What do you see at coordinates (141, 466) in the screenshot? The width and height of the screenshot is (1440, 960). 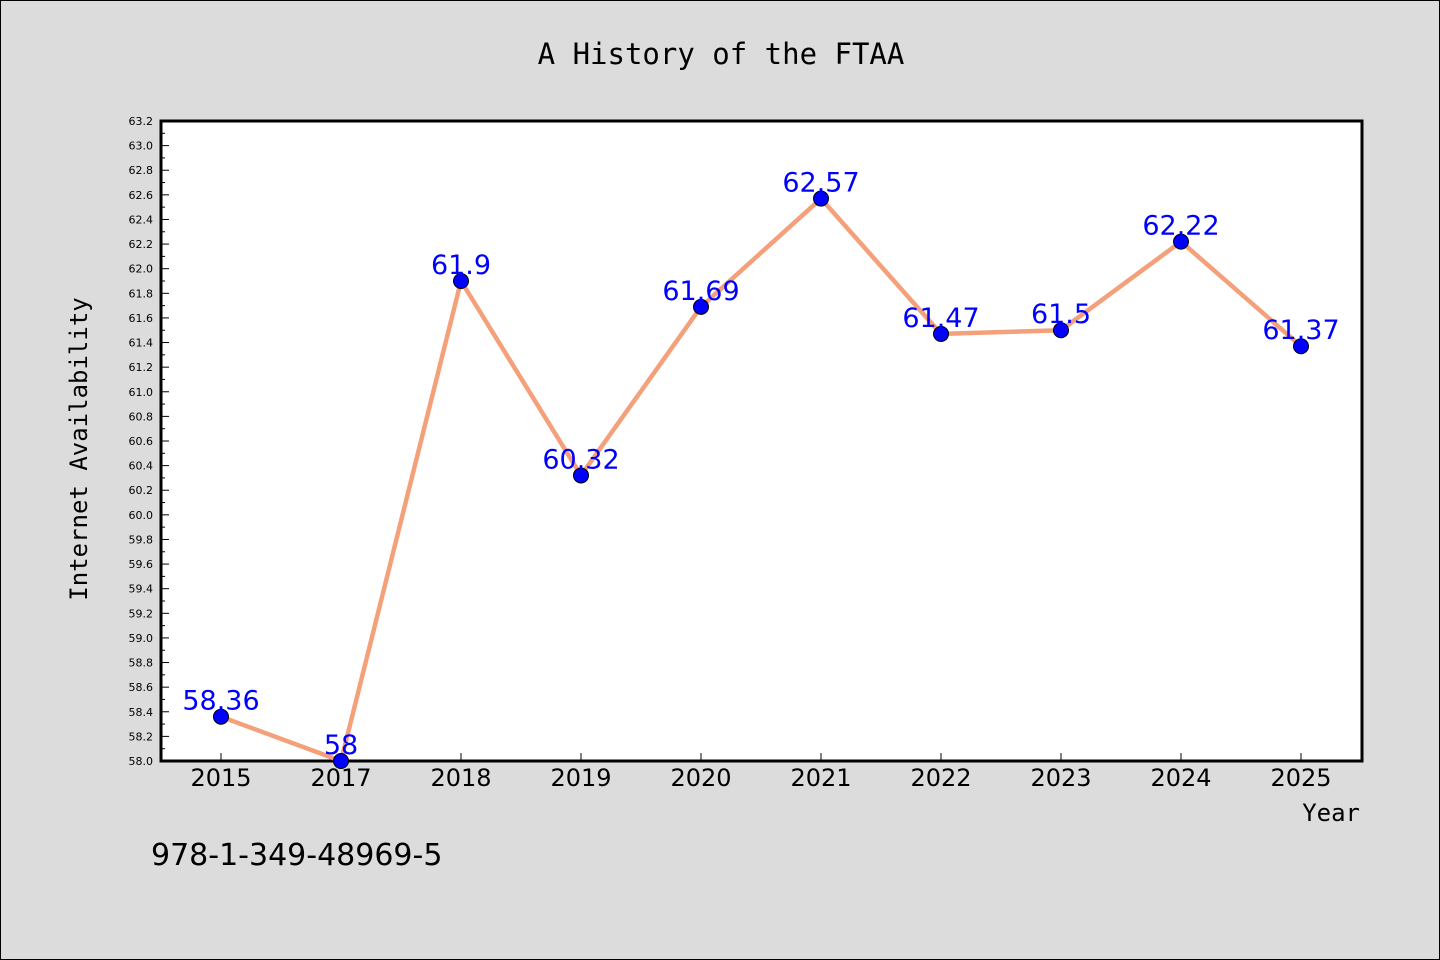 I see `y-tick-label: 60.4` at bounding box center [141, 466].